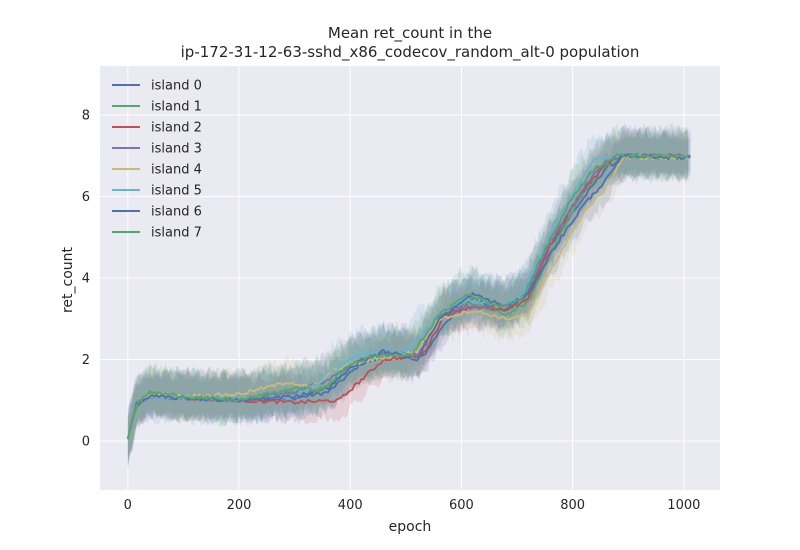  Describe the element at coordinates (176, 107) in the screenshot. I see `legend-label: island 1` at that location.